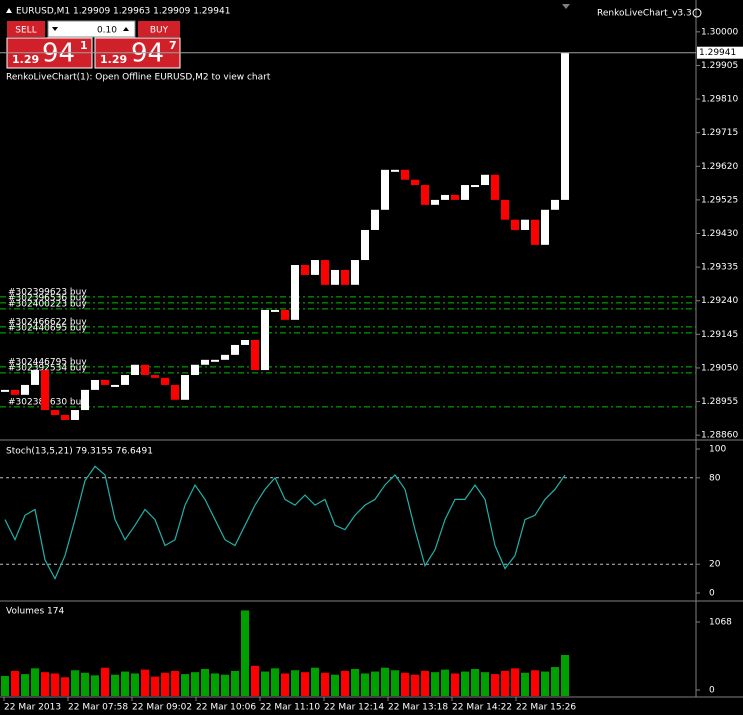 The image size is (743, 715). I want to click on ask-big: 94, so click(147, 54).